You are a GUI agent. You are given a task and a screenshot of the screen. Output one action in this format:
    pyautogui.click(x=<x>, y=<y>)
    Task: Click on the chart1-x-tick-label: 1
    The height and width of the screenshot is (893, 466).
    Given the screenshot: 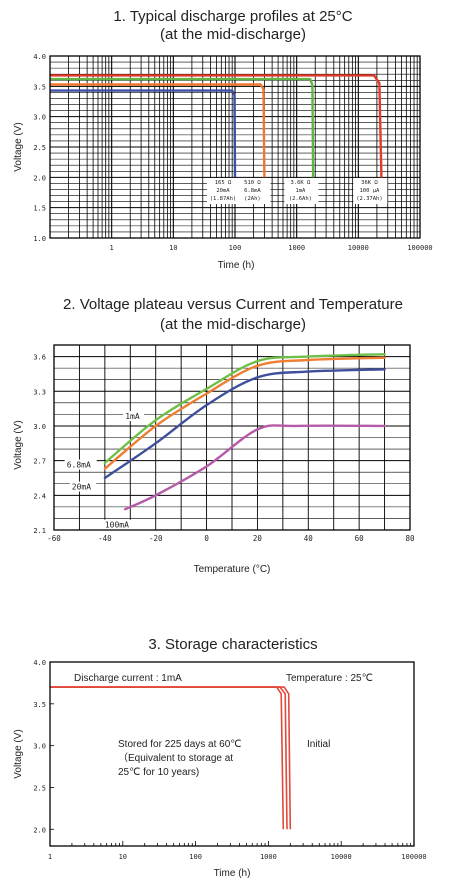 What is the action you would take?
    pyautogui.click(x=112, y=248)
    